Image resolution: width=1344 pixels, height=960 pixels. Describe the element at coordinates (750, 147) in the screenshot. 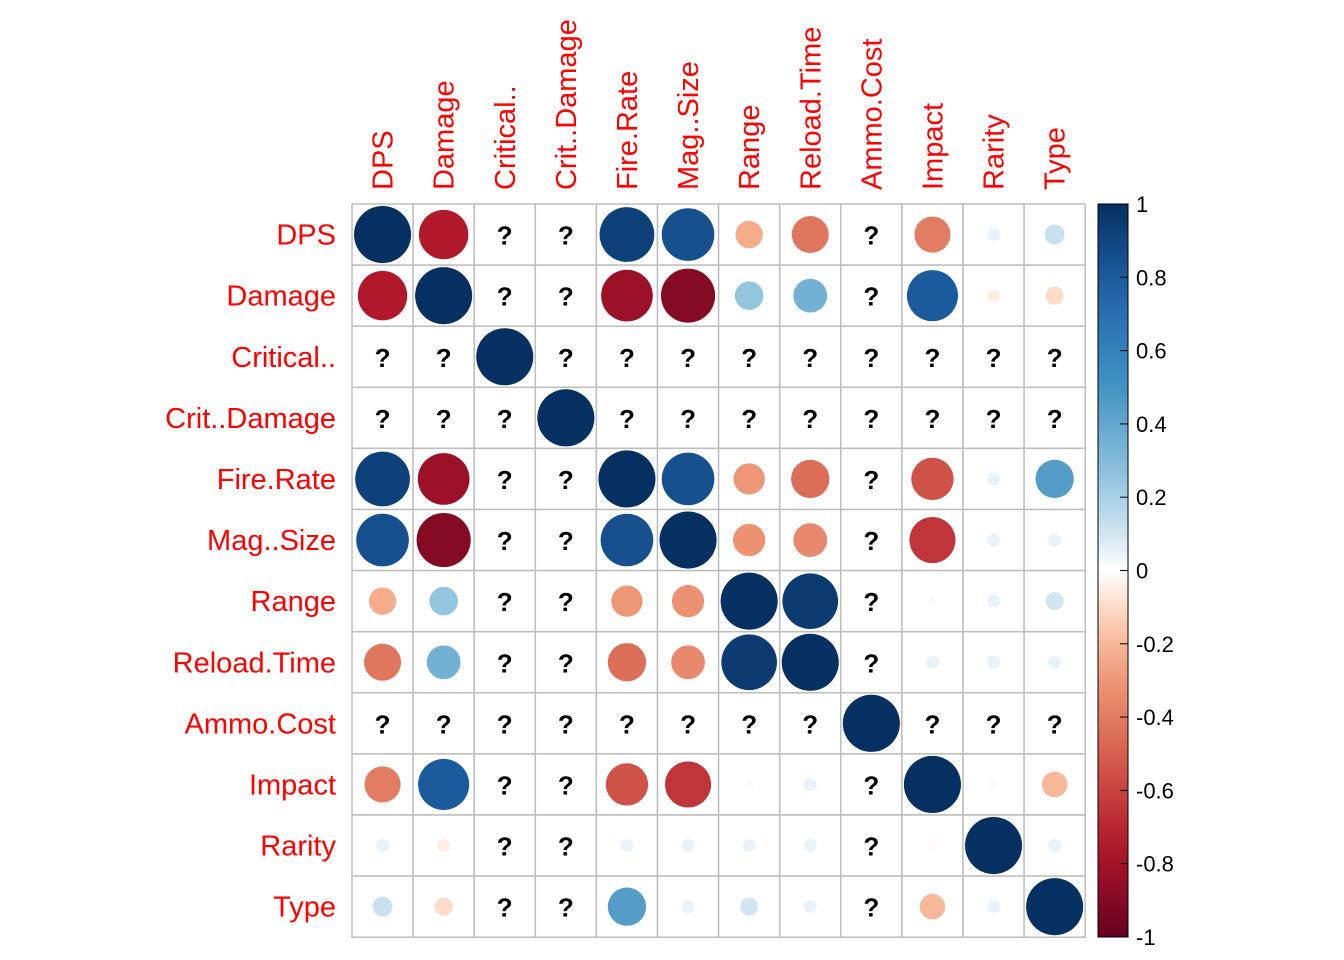

I see `column-label: Range` at that location.